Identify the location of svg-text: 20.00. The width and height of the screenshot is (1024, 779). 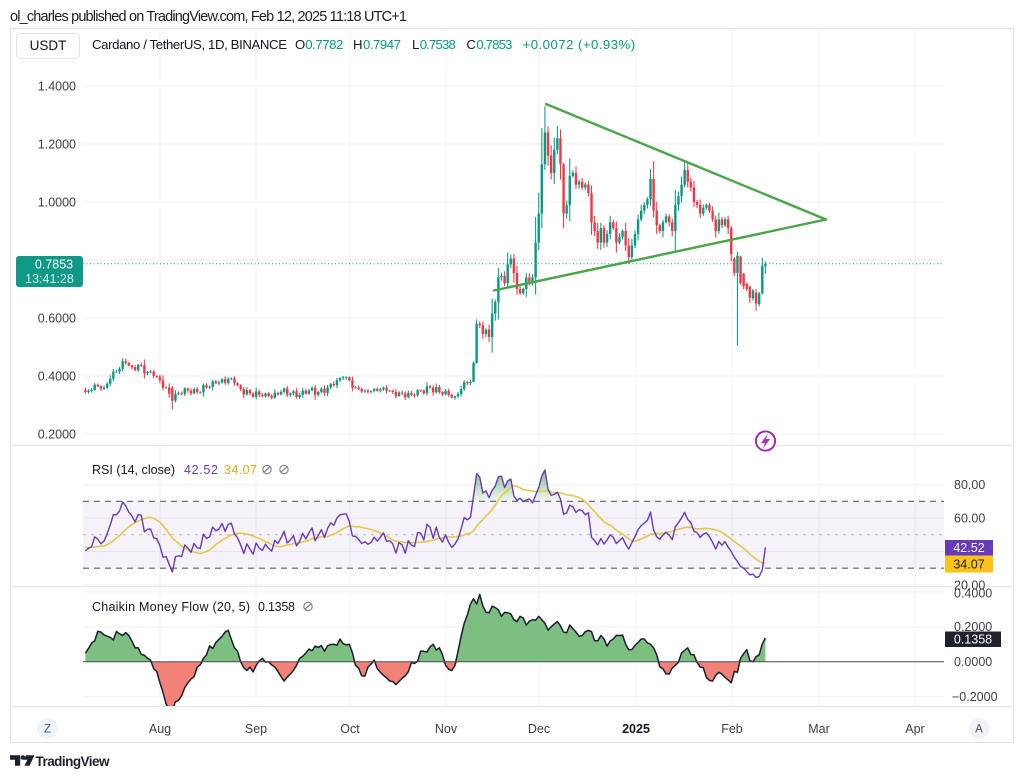
(969, 586).